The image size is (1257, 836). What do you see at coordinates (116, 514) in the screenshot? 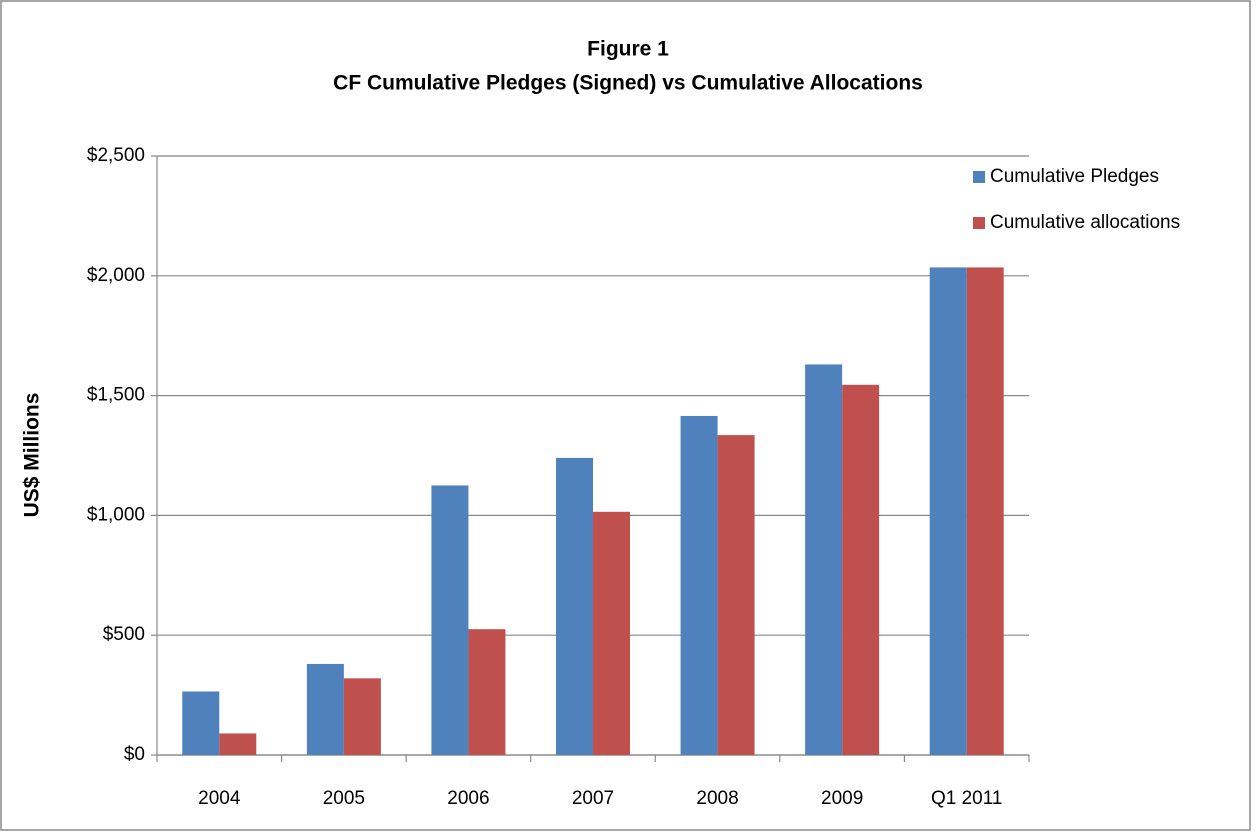
I see `y-tick-label: $1,000` at bounding box center [116, 514].